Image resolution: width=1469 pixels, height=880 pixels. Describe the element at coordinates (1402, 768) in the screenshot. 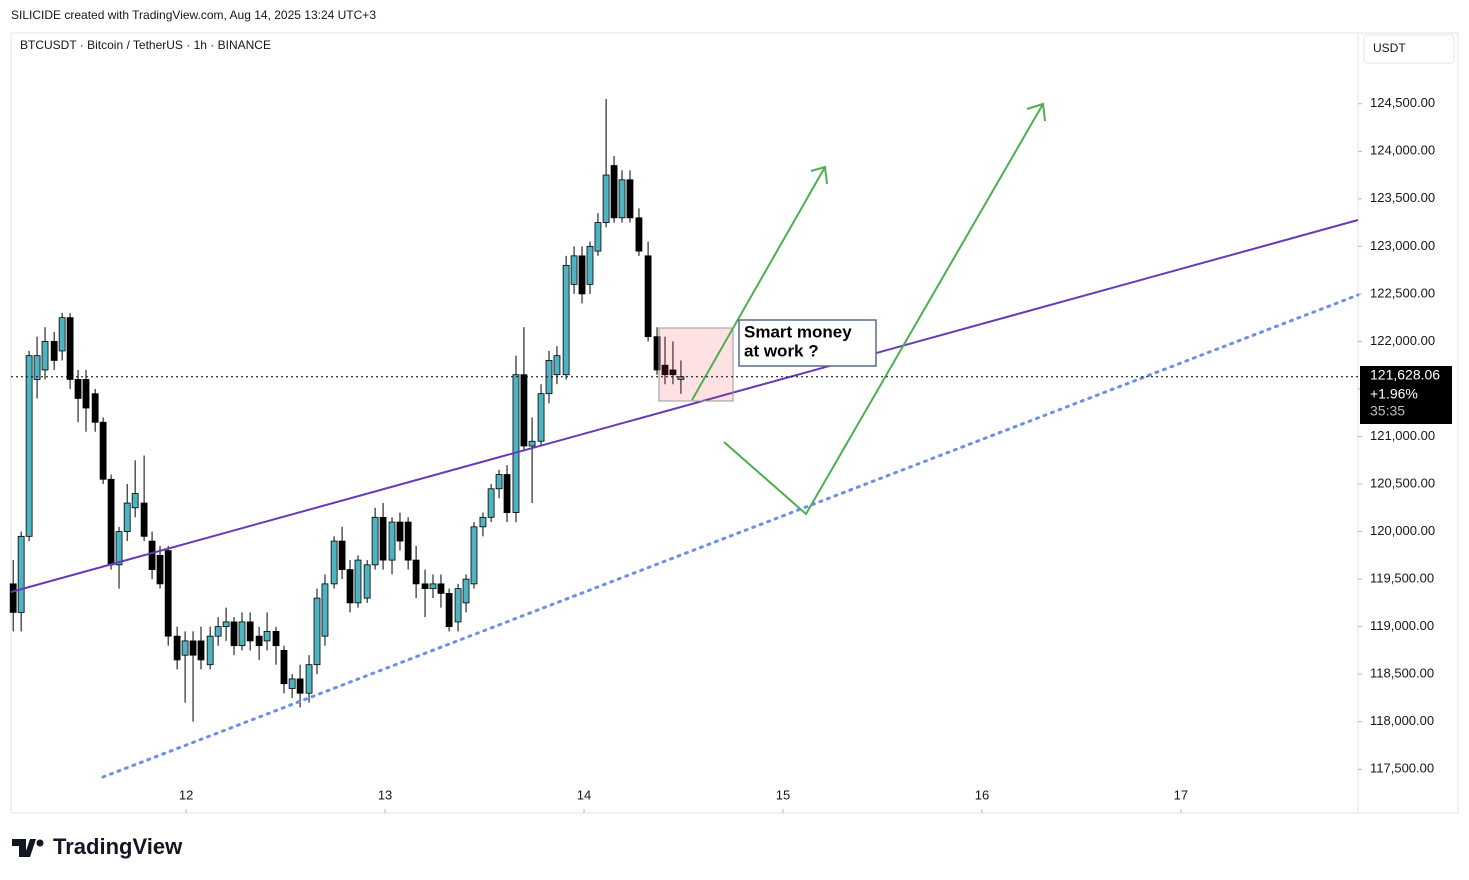

I see `y-tick-label: 117,500.00` at that location.